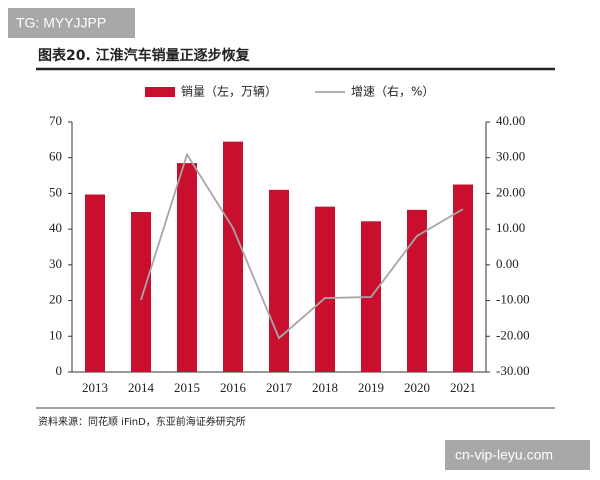  What do you see at coordinates (510, 227) in the screenshot?
I see `y2-tick-label: 10.00` at bounding box center [510, 227].